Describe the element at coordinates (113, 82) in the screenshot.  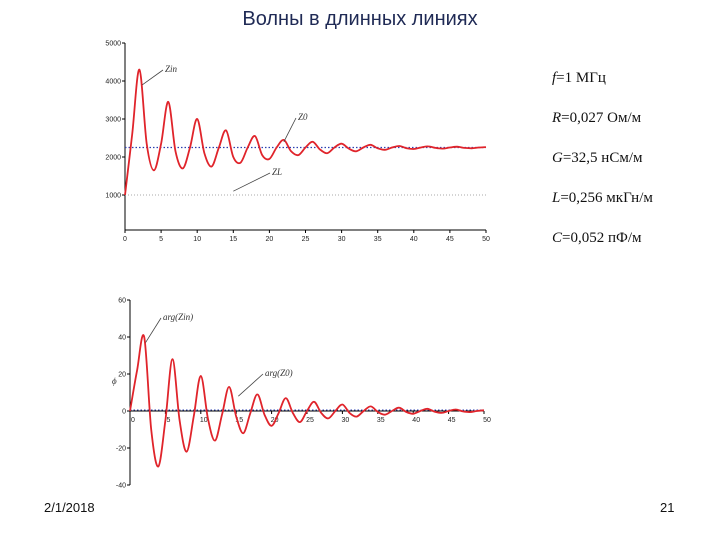
I see `y-tick-label: 4000` at that location.